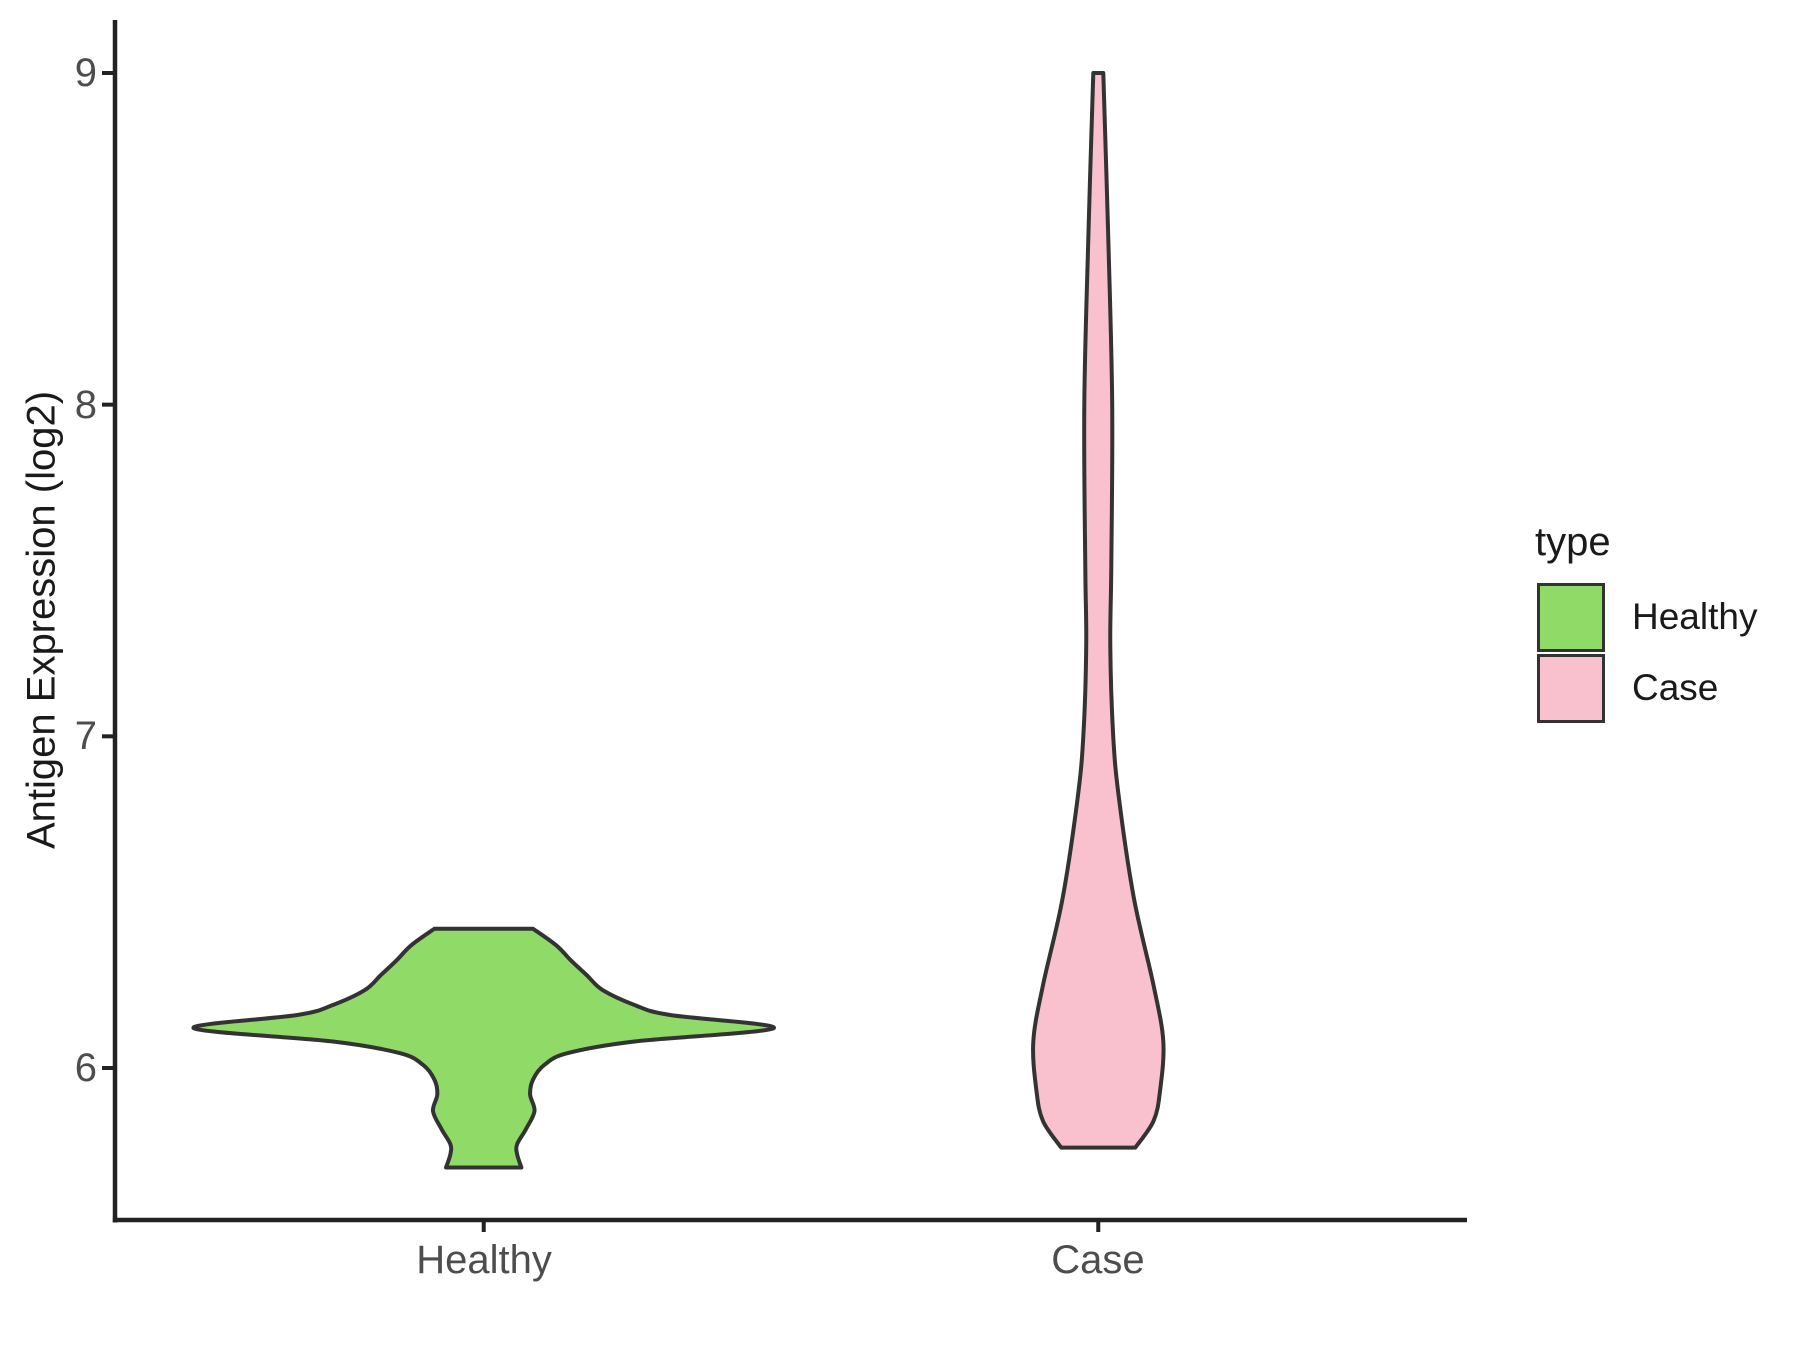  I want to click on x-tick-label-case: Case, so click(1098, 1260).